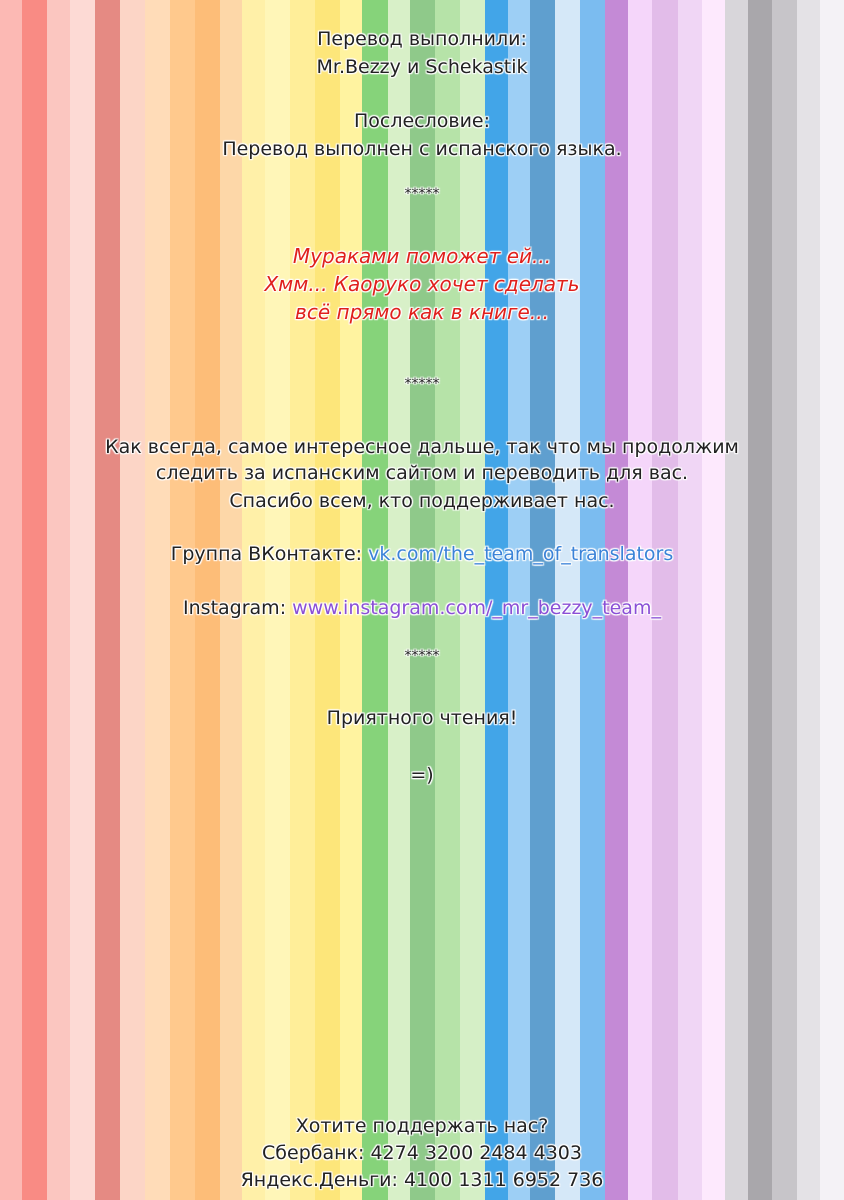 Image resolution: width=844 pixels, height=1200 pixels. What do you see at coordinates (422, 149) in the screenshot?
I see `afterword-text: Перевод выполнен с испанского языка.` at bounding box center [422, 149].